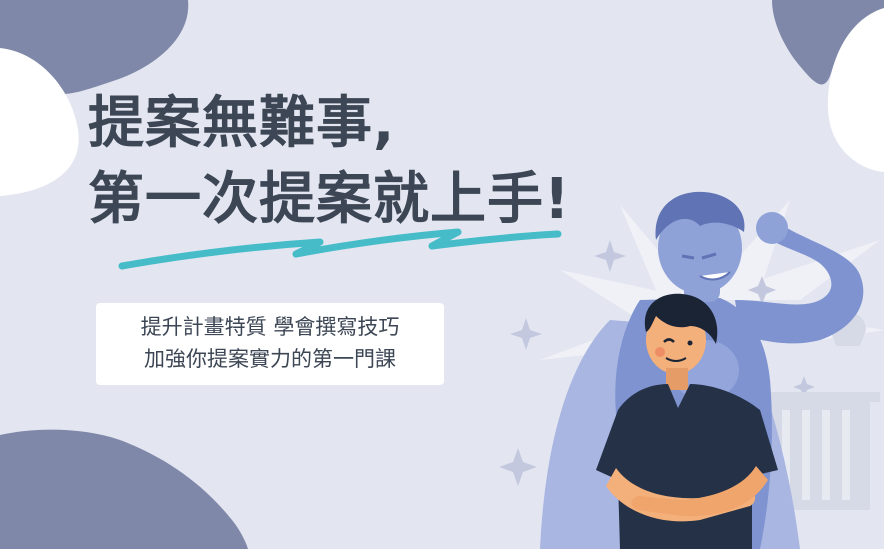 The height and width of the screenshot is (549, 884). Describe the element at coordinates (270, 344) in the screenshot. I see `subtitle-card: 提升計畫特質 學會撰寫技巧 加強你提案實力的第一門課` at that location.